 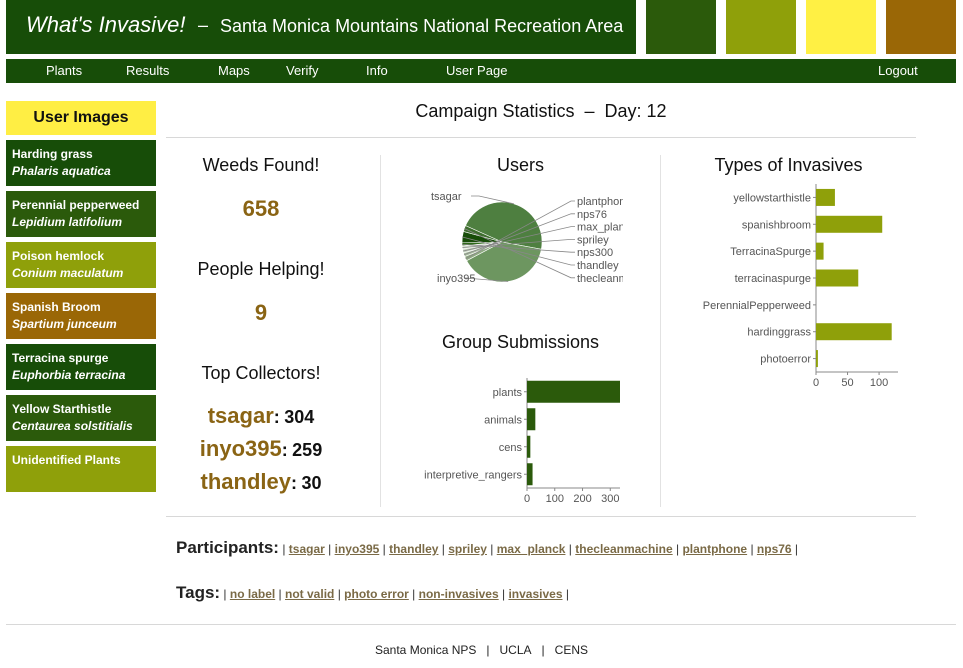 What do you see at coordinates (81, 163) in the screenshot?
I see `sidebar-item: Harding grass Phalaris aquatica` at bounding box center [81, 163].